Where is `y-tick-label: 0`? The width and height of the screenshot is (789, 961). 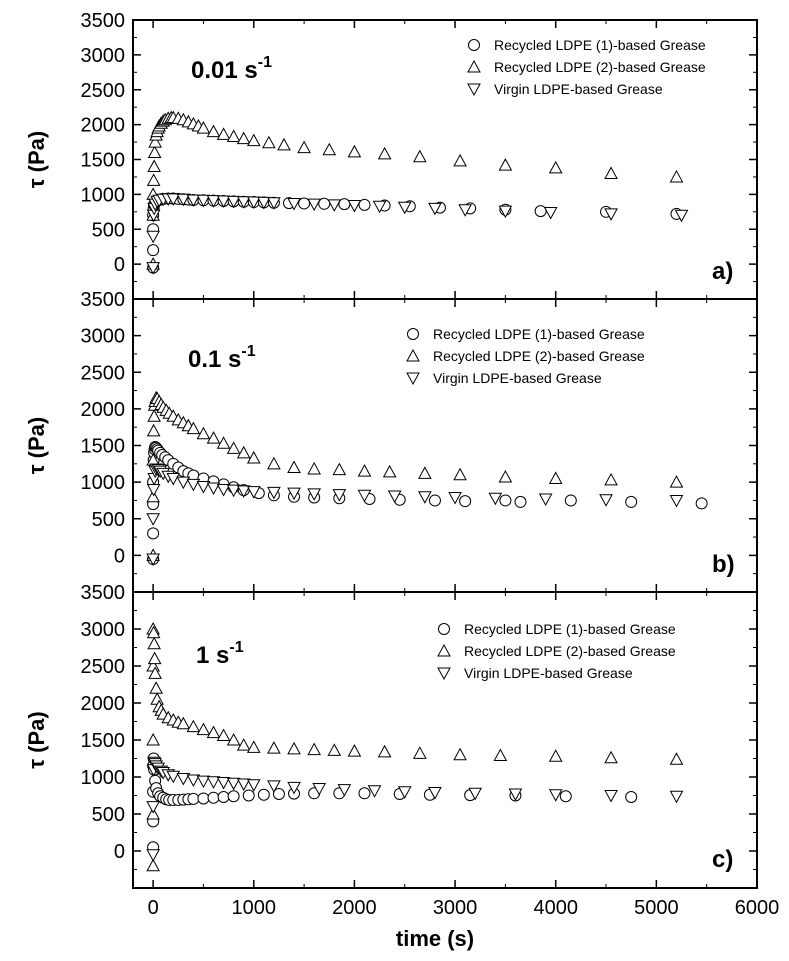 y-tick-label: 0 is located at coordinates (119, 852).